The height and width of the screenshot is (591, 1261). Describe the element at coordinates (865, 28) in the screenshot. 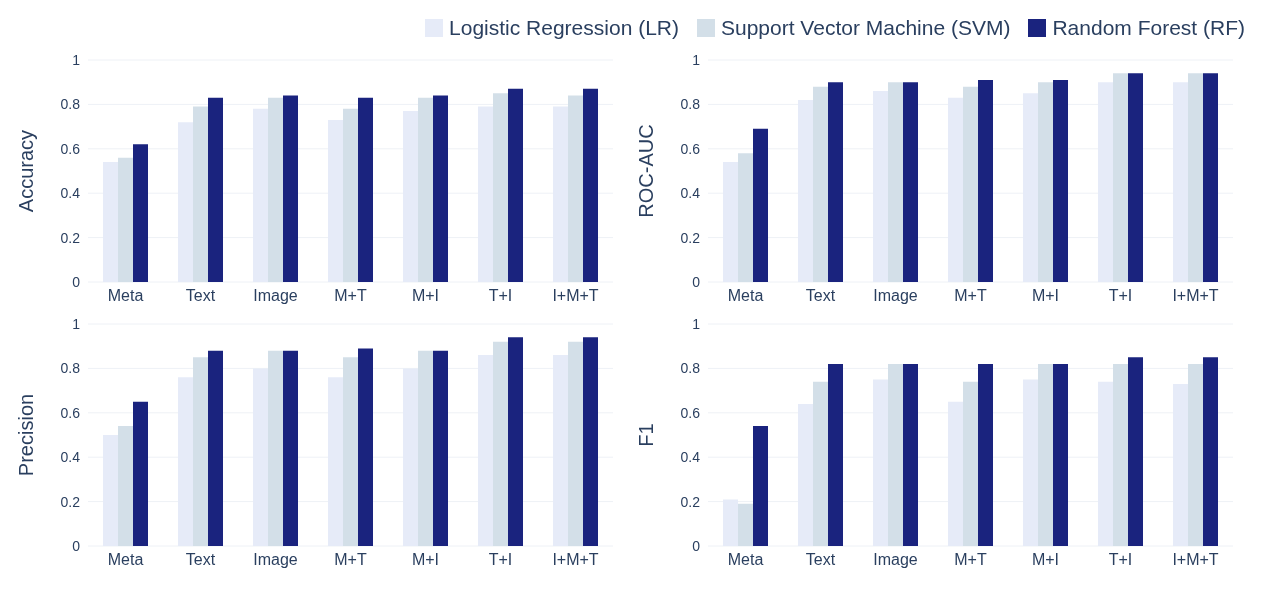

I see `legend-label: Support Vector Machine (SVM)` at that location.